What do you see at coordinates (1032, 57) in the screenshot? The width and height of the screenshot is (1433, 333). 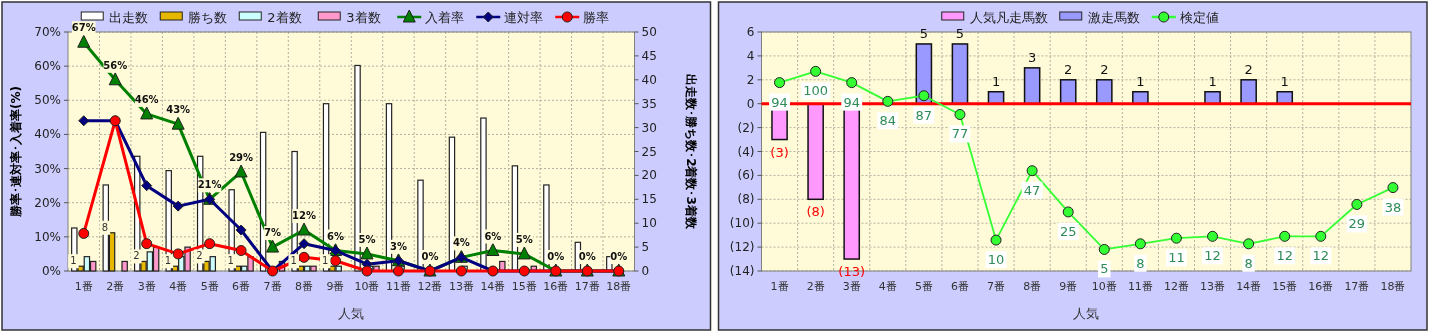 I see `data-label: 3` at bounding box center [1032, 57].